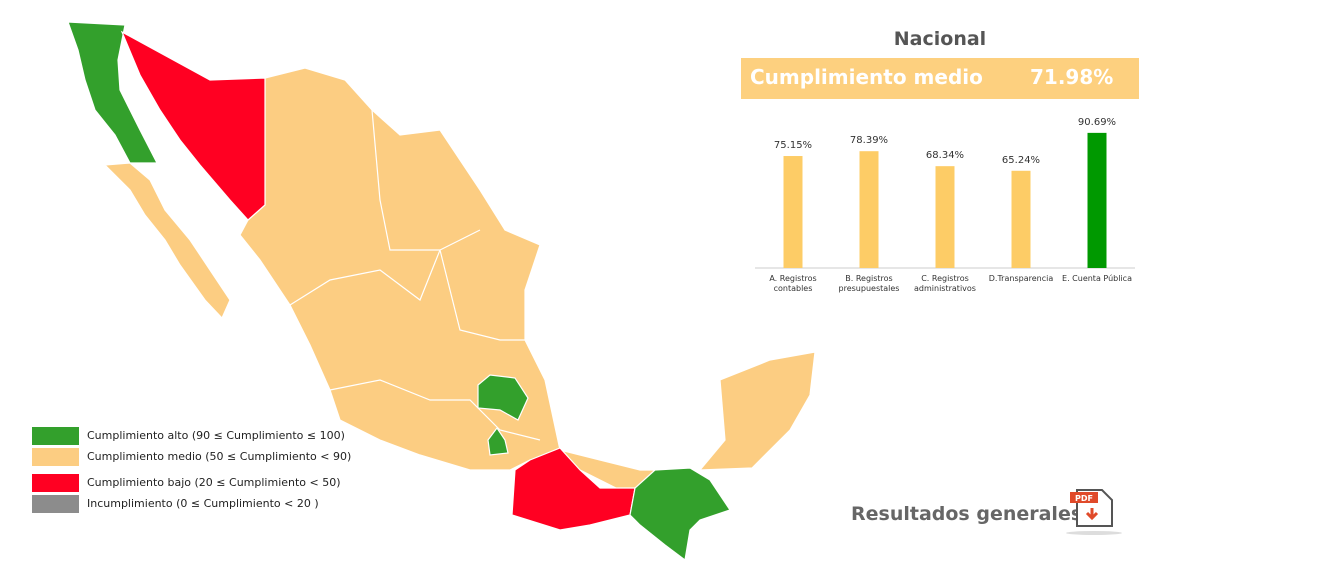 The image size is (1317, 583). Describe the element at coordinates (1021, 278) in the screenshot. I see `x-tick-label: D.Transparencia` at that location.